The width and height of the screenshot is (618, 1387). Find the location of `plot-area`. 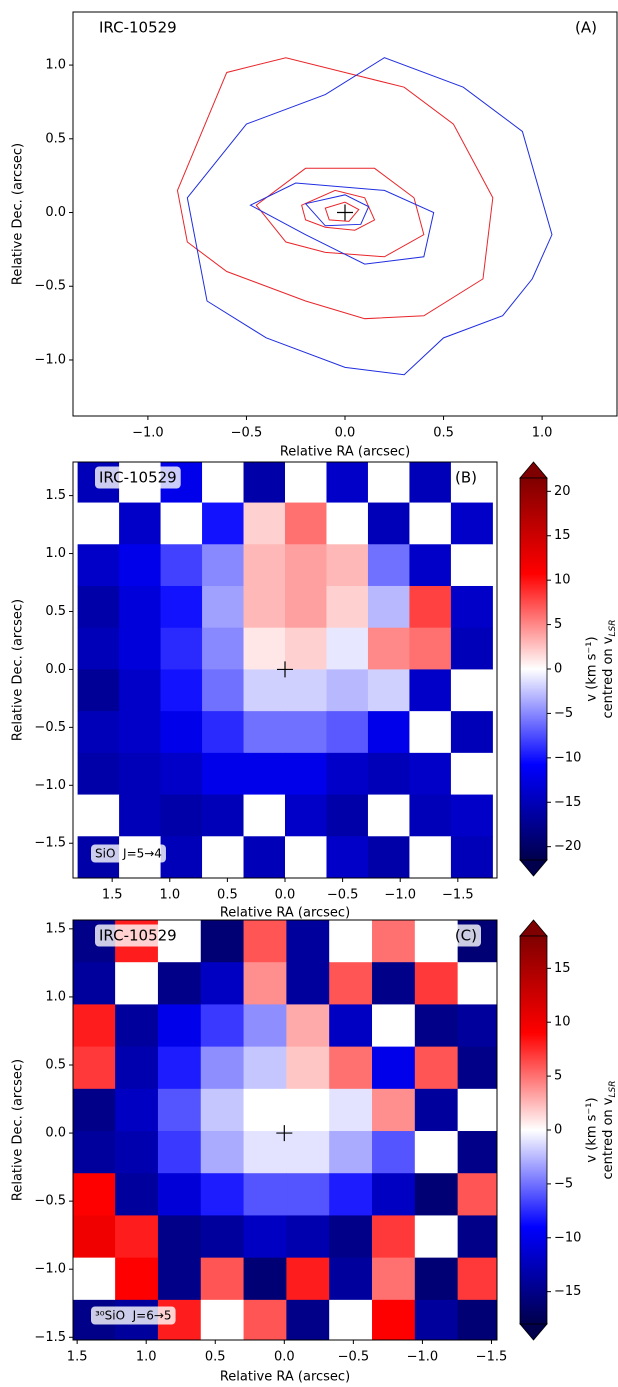

plot-area is located at coordinates (364, 216).